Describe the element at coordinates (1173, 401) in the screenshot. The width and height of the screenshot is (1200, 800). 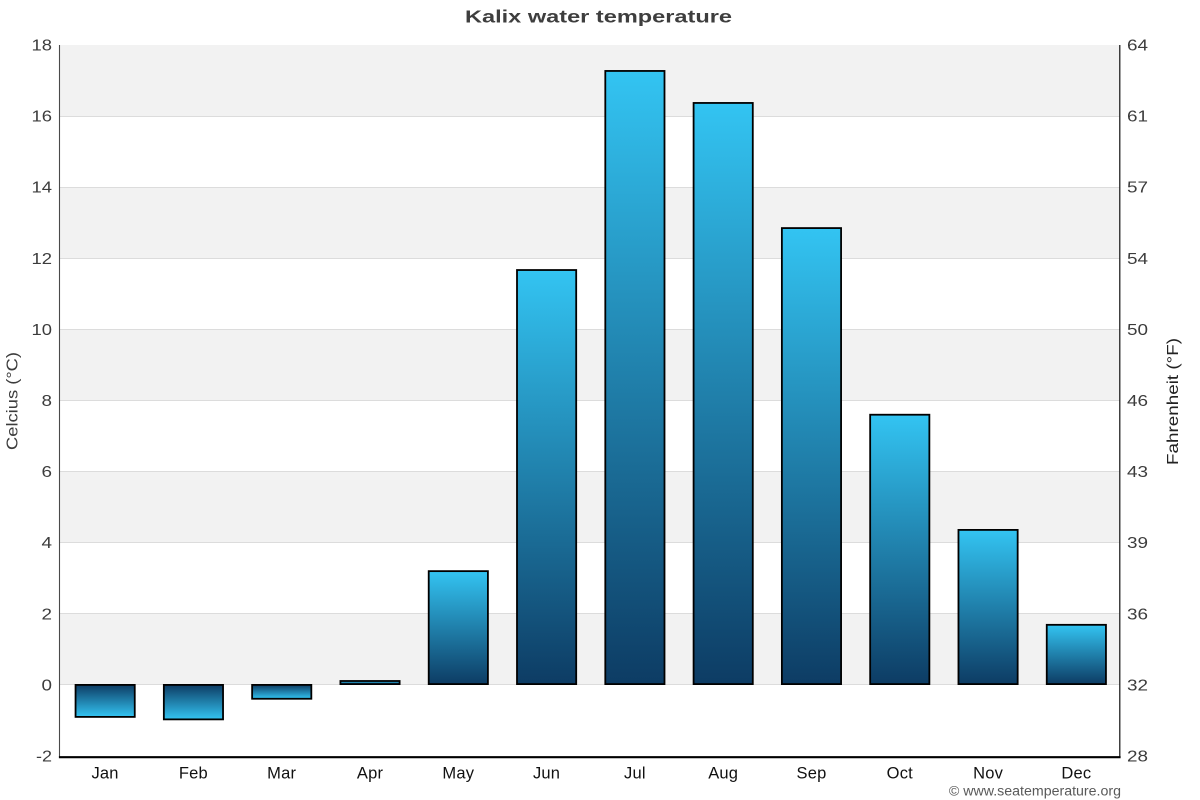
I see `svg-text: Fahrenheit (°F)` at that location.